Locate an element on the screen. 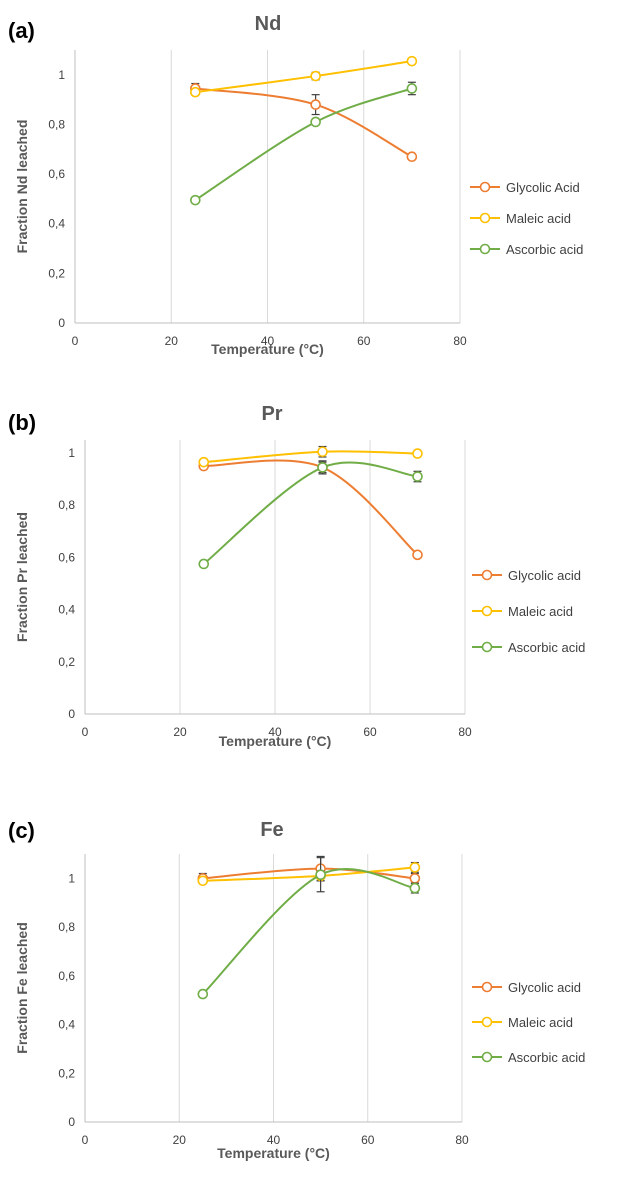 This screenshot has height=1187, width=630. y-axis-label: Fraction Pr leached is located at coordinates (22, 577).